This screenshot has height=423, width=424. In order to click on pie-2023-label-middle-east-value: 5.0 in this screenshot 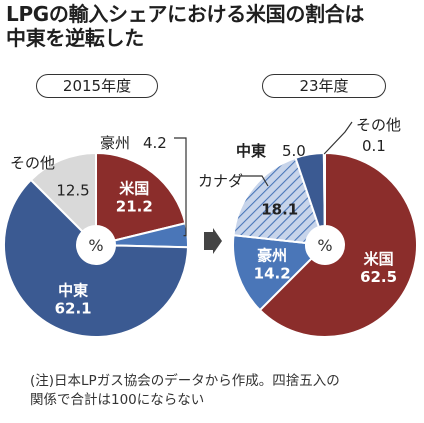, I will do `click(294, 151)`.